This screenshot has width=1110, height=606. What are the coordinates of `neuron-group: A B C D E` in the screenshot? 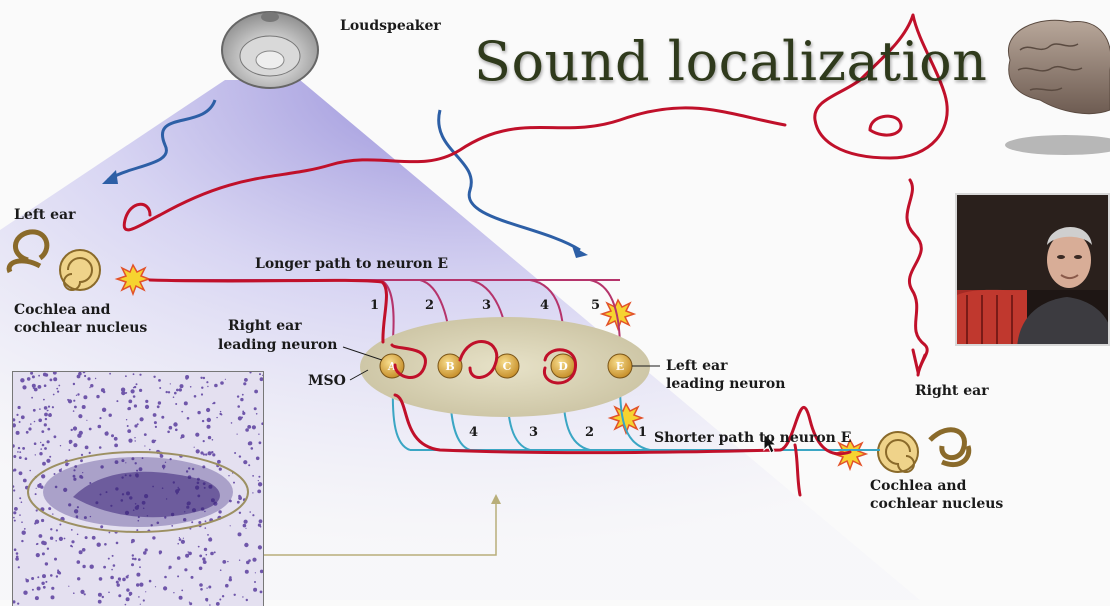 It's located at (506, 366).